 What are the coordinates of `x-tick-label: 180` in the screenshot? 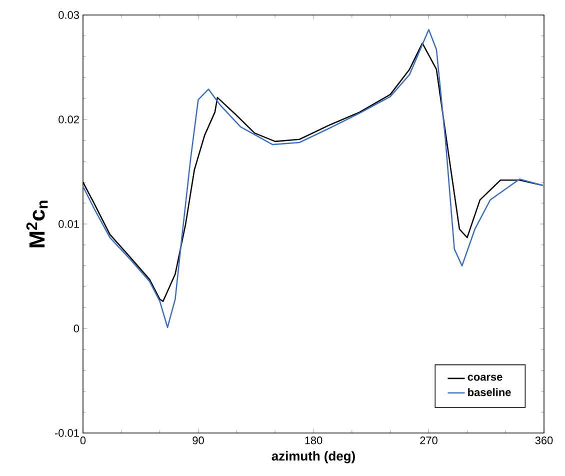 It's located at (313, 440).